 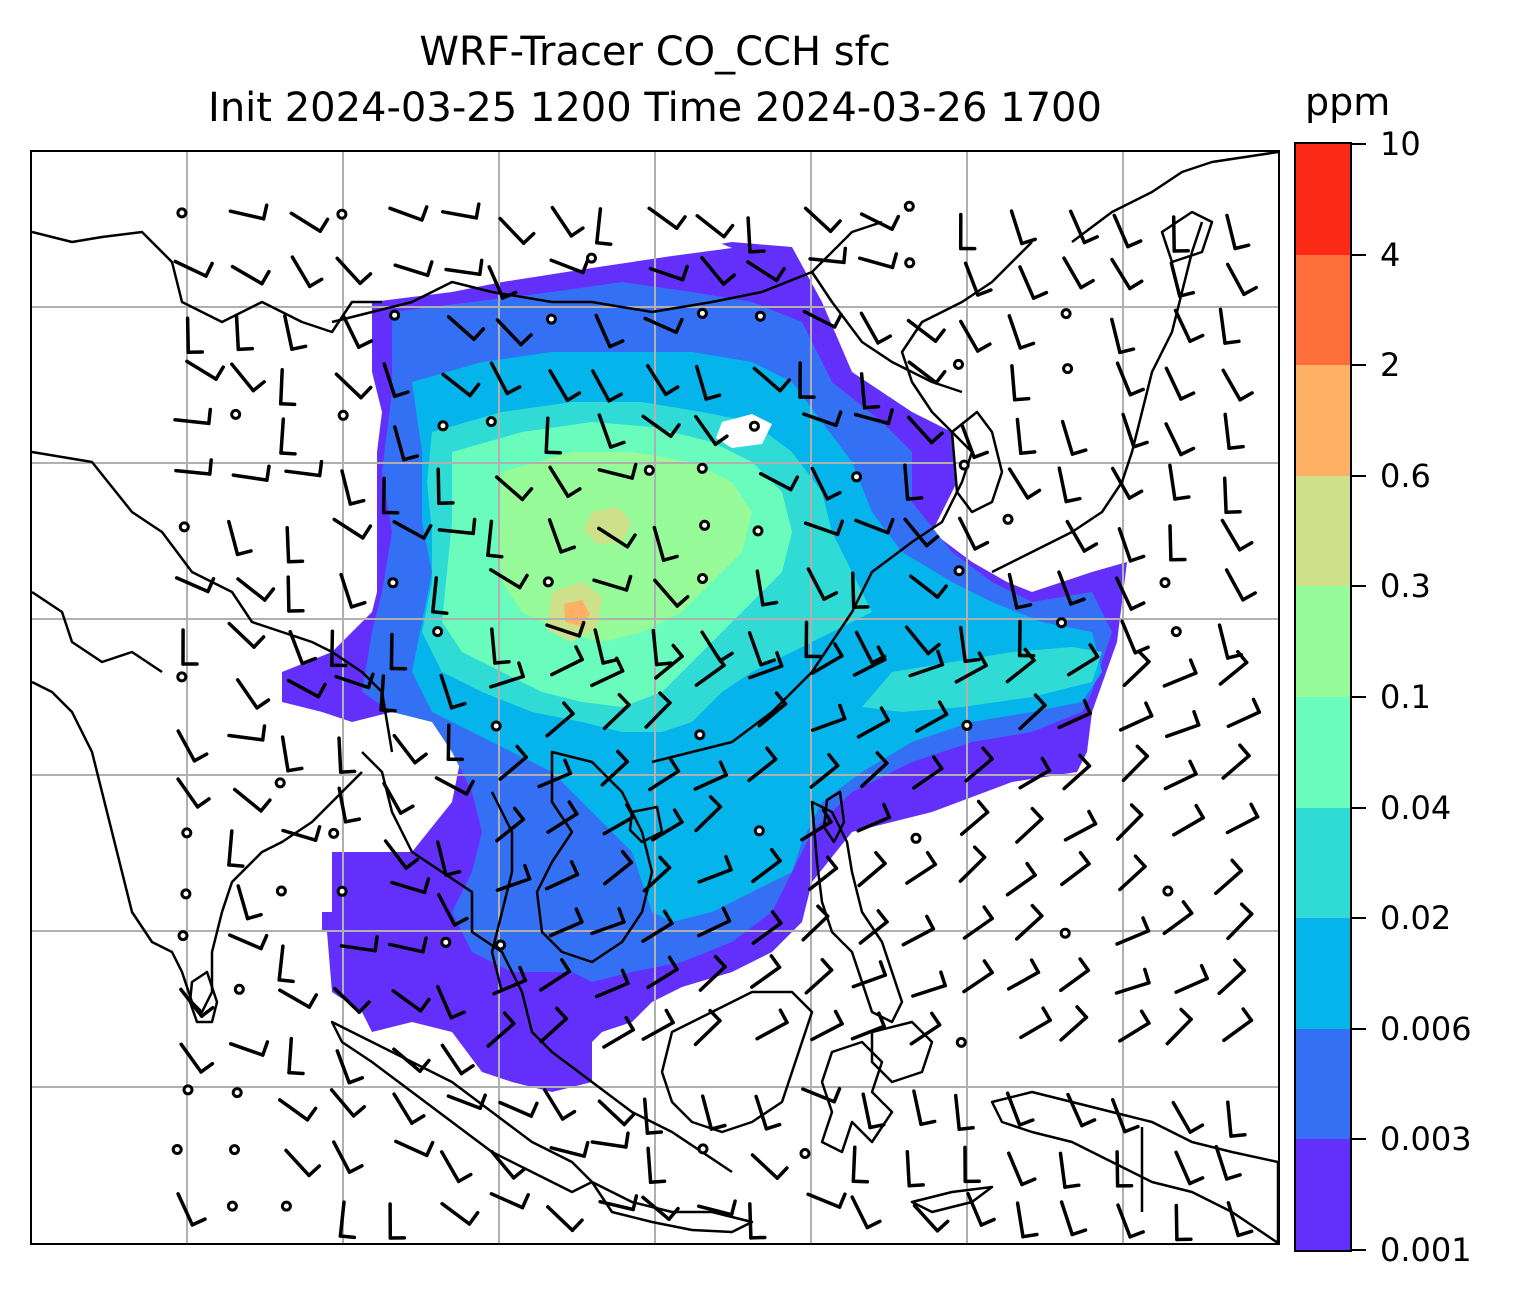 What do you see at coordinates (857, 1097) in the screenshot?
I see `coastline-sulawesi` at bounding box center [857, 1097].